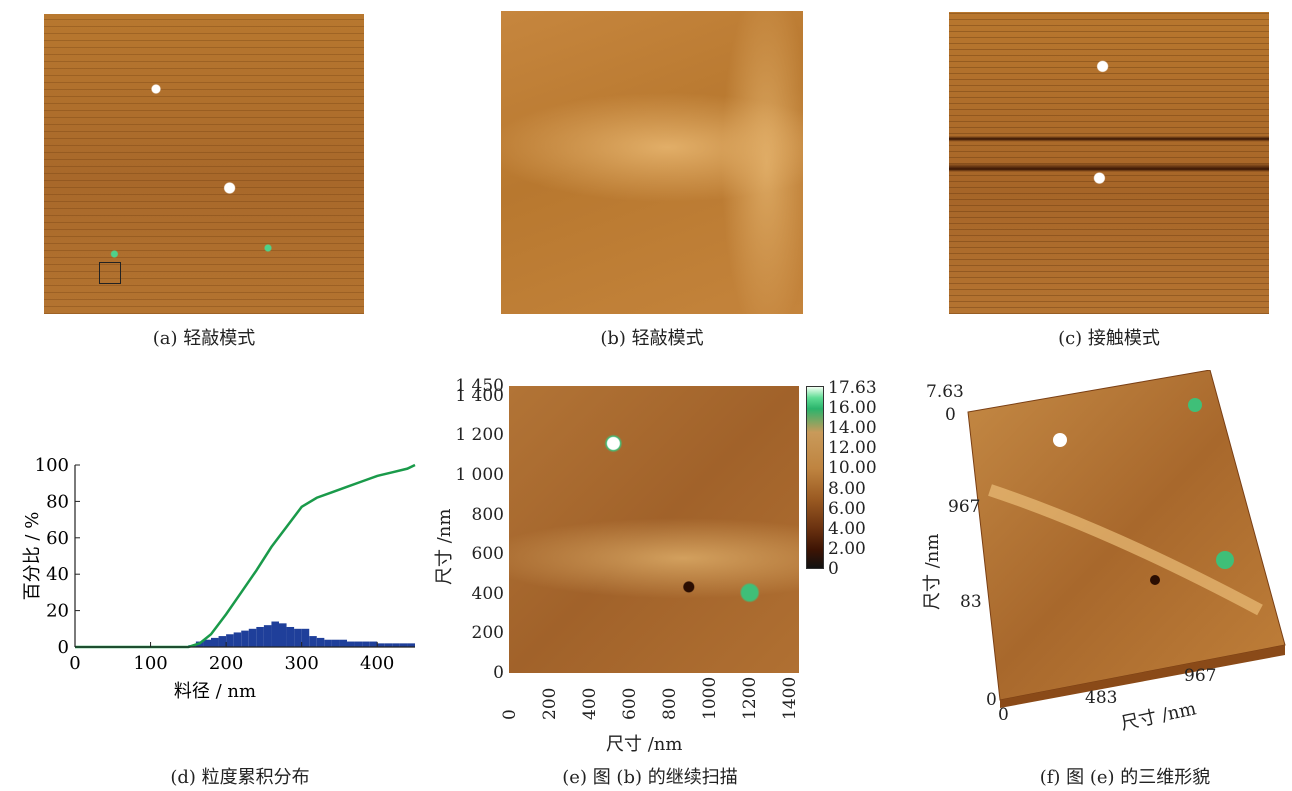  I want to click on cumulative-curve, so click(245, 556).